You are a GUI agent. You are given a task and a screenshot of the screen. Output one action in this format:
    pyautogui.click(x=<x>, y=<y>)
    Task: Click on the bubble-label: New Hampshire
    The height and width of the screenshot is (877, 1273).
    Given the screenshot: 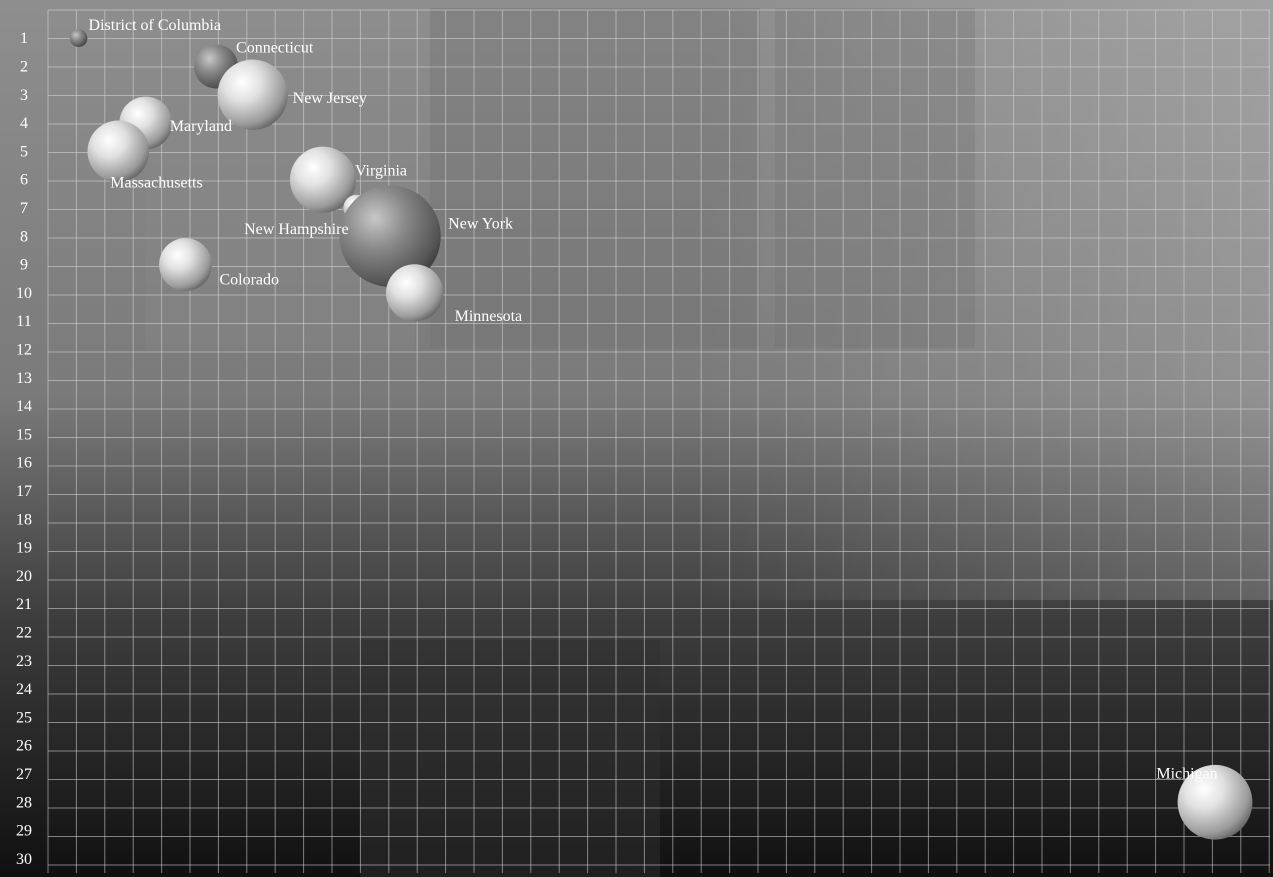 What is the action you would take?
    pyautogui.click(x=296, y=229)
    